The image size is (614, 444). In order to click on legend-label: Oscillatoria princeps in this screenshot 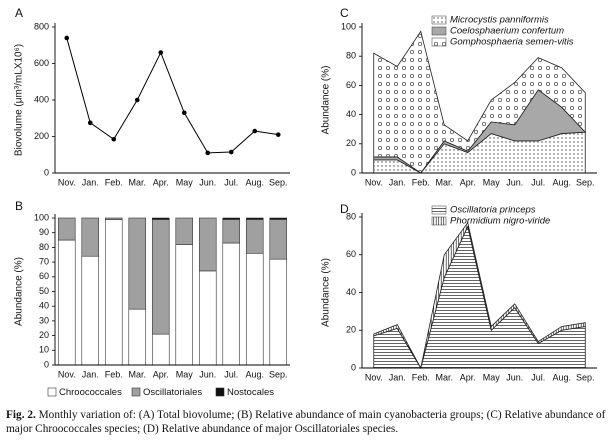, I will do `click(493, 210)`.